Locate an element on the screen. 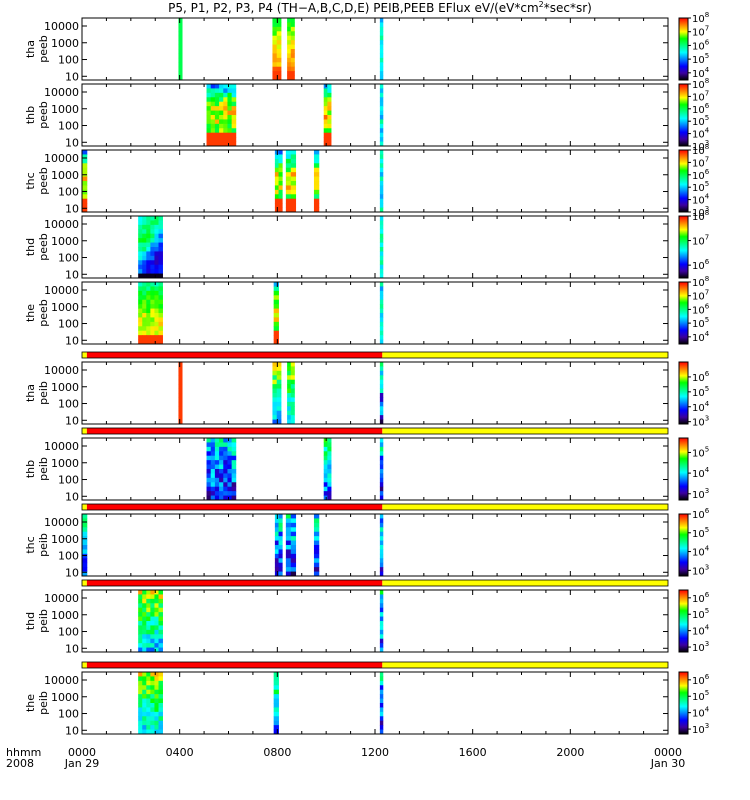  status-bar is located at coordinates (375, 355).